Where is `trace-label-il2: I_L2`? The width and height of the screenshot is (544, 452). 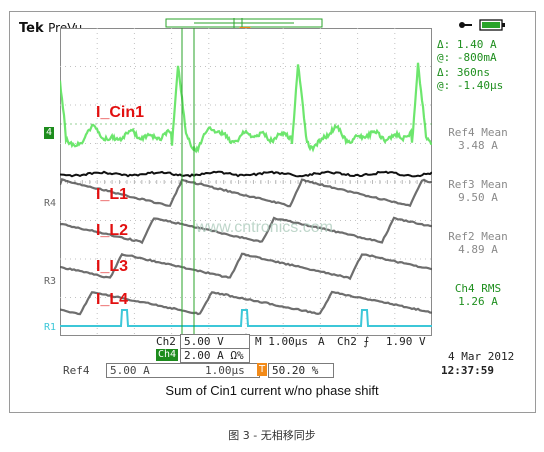 trace-label-il2: I_L2 is located at coordinates (112, 231).